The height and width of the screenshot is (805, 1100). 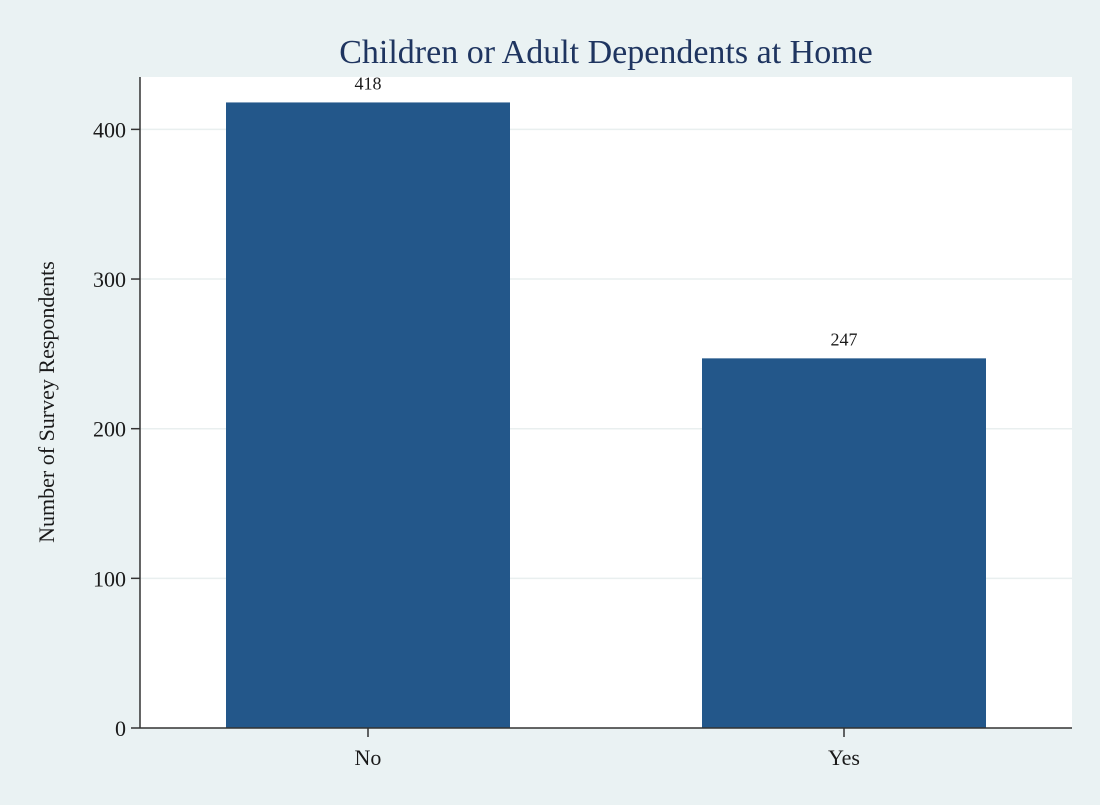 I want to click on bar-yes, so click(x=844, y=543).